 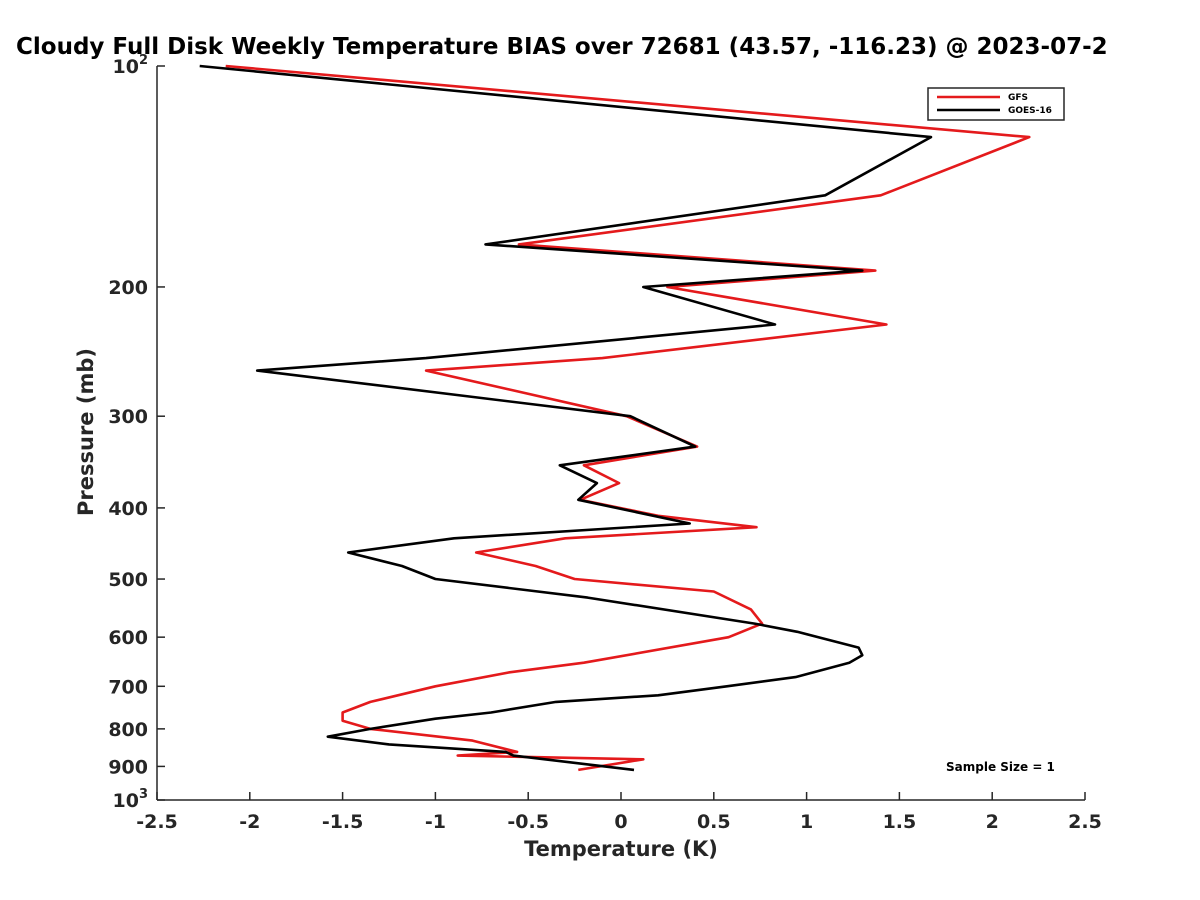 I want to click on x-tick-label: 2, so click(x=992, y=822).